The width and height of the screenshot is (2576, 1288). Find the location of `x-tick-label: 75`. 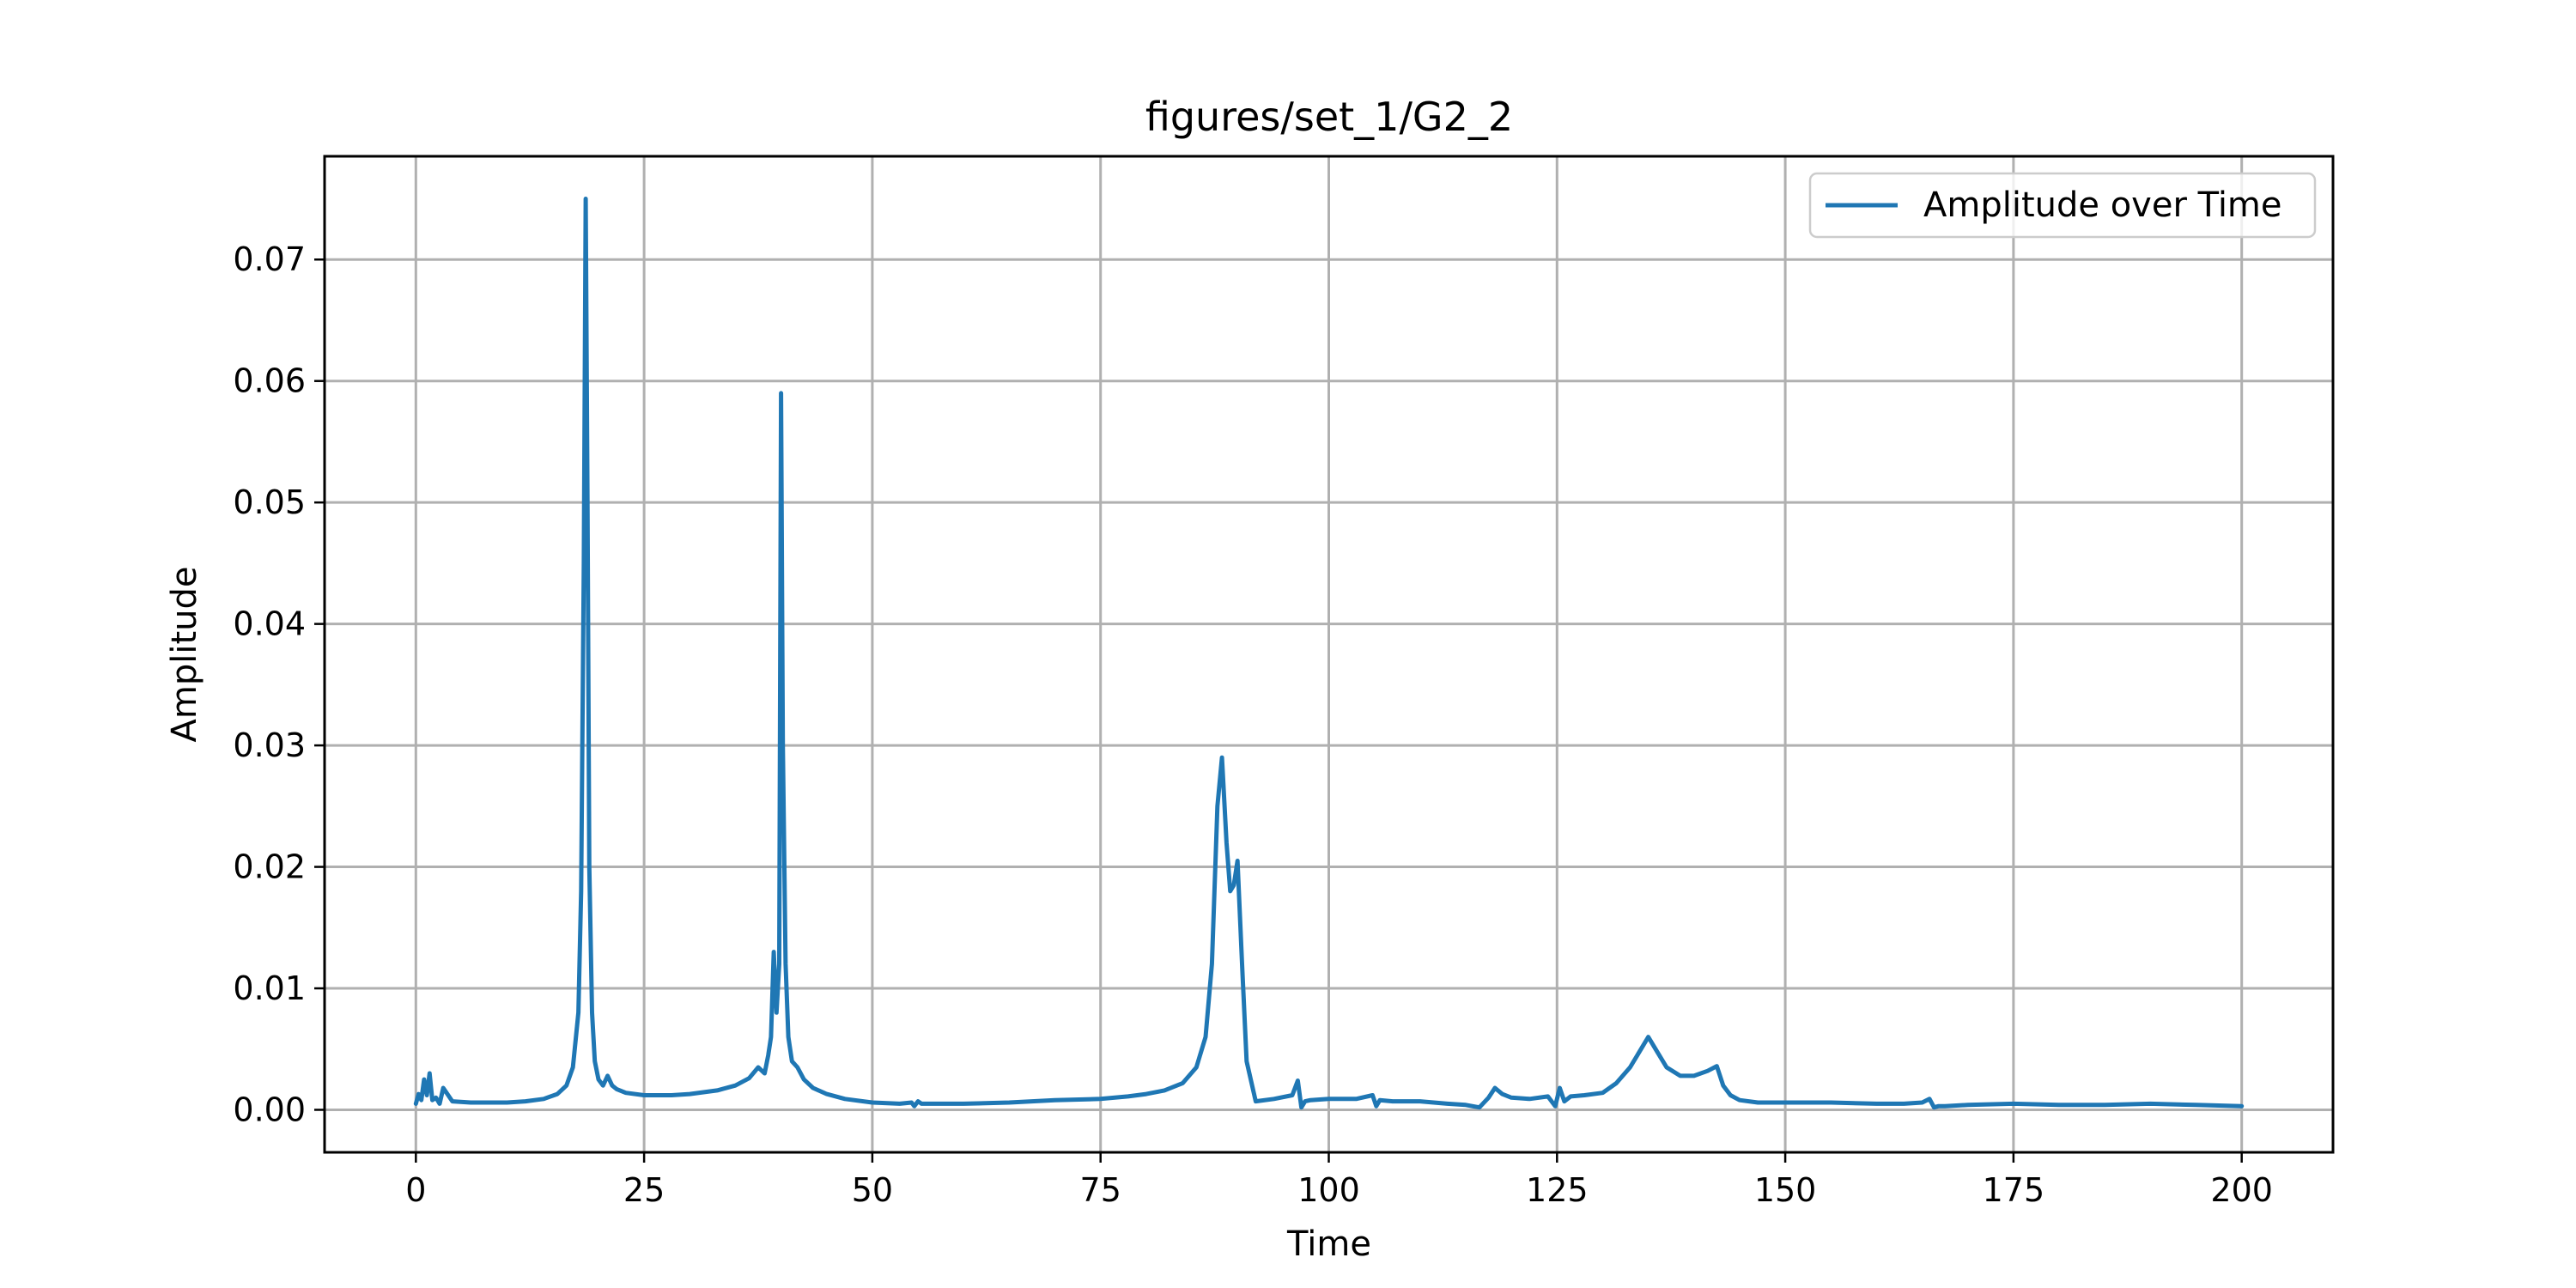

x-tick-label: 75 is located at coordinates (1100, 1190).